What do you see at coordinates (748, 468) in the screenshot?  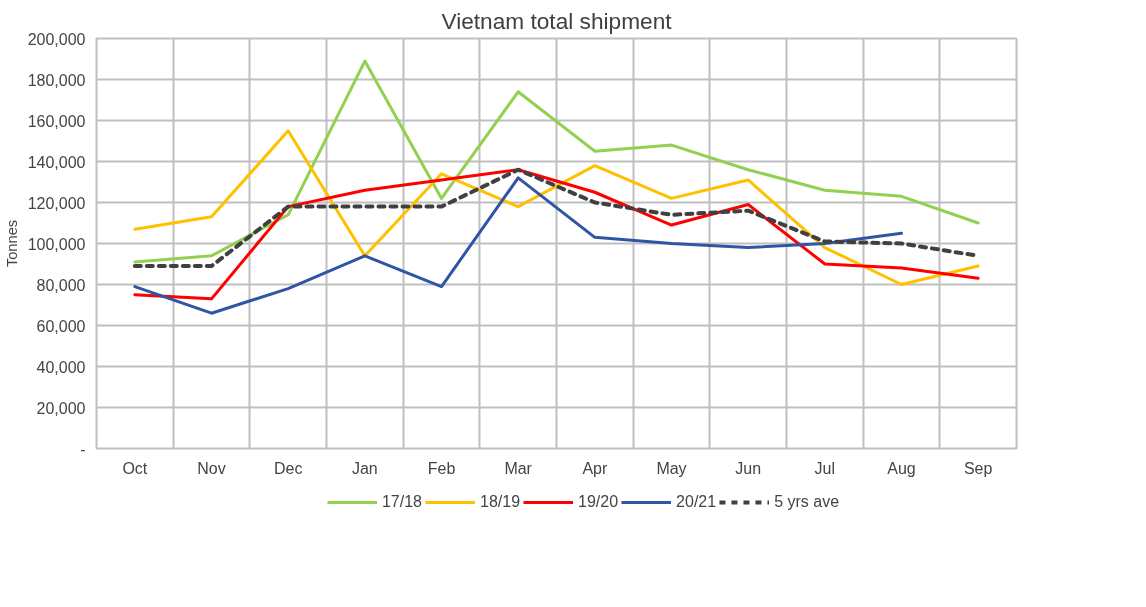 I see `x-tick-label: Jun` at bounding box center [748, 468].